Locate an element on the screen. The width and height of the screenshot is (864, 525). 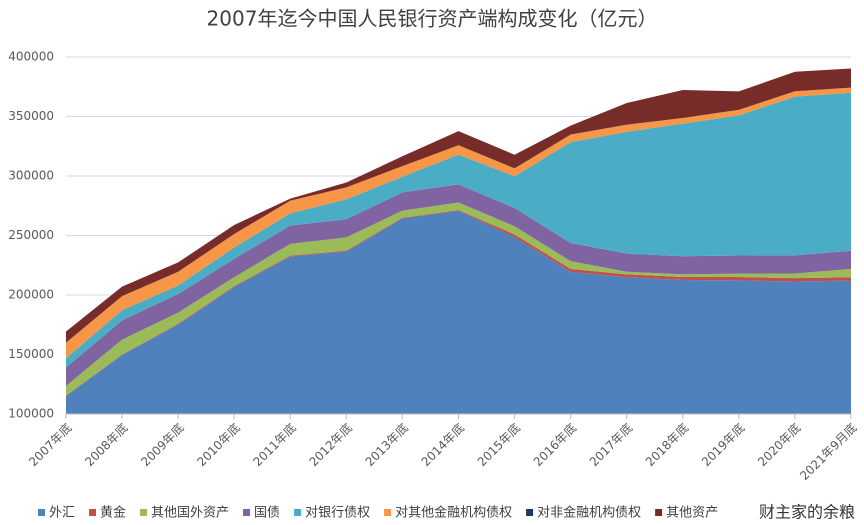
x-tick-label: 2017年底 is located at coordinates (610, 444).